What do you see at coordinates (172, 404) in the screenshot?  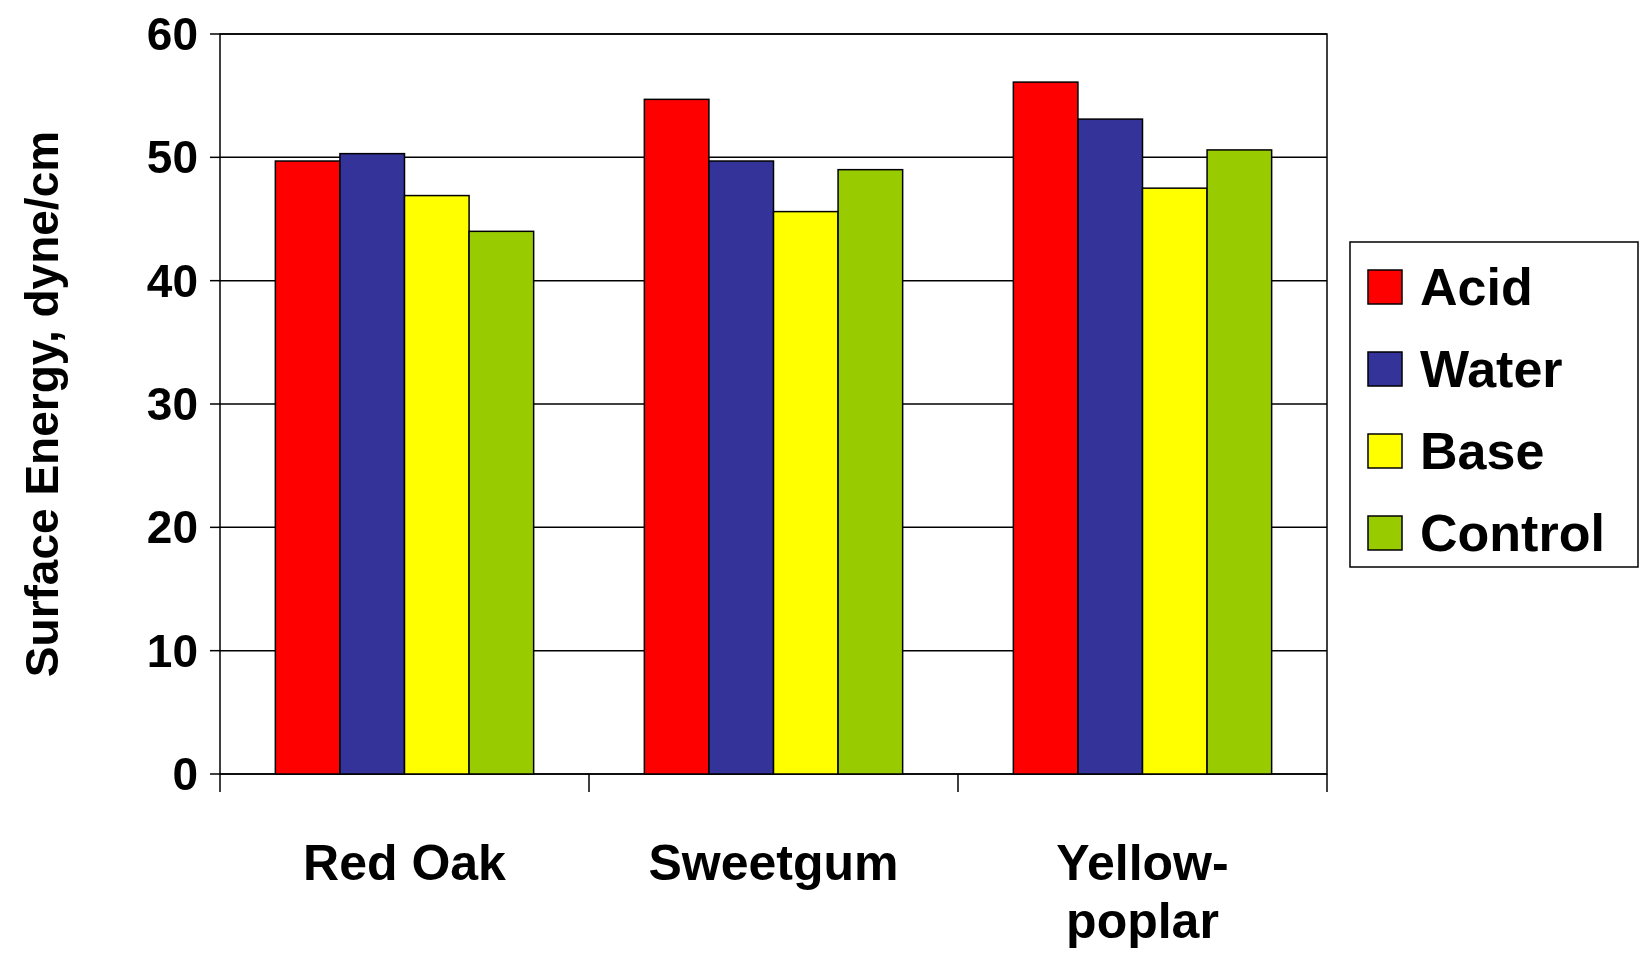 I see `y-tick-label: 30` at bounding box center [172, 404].